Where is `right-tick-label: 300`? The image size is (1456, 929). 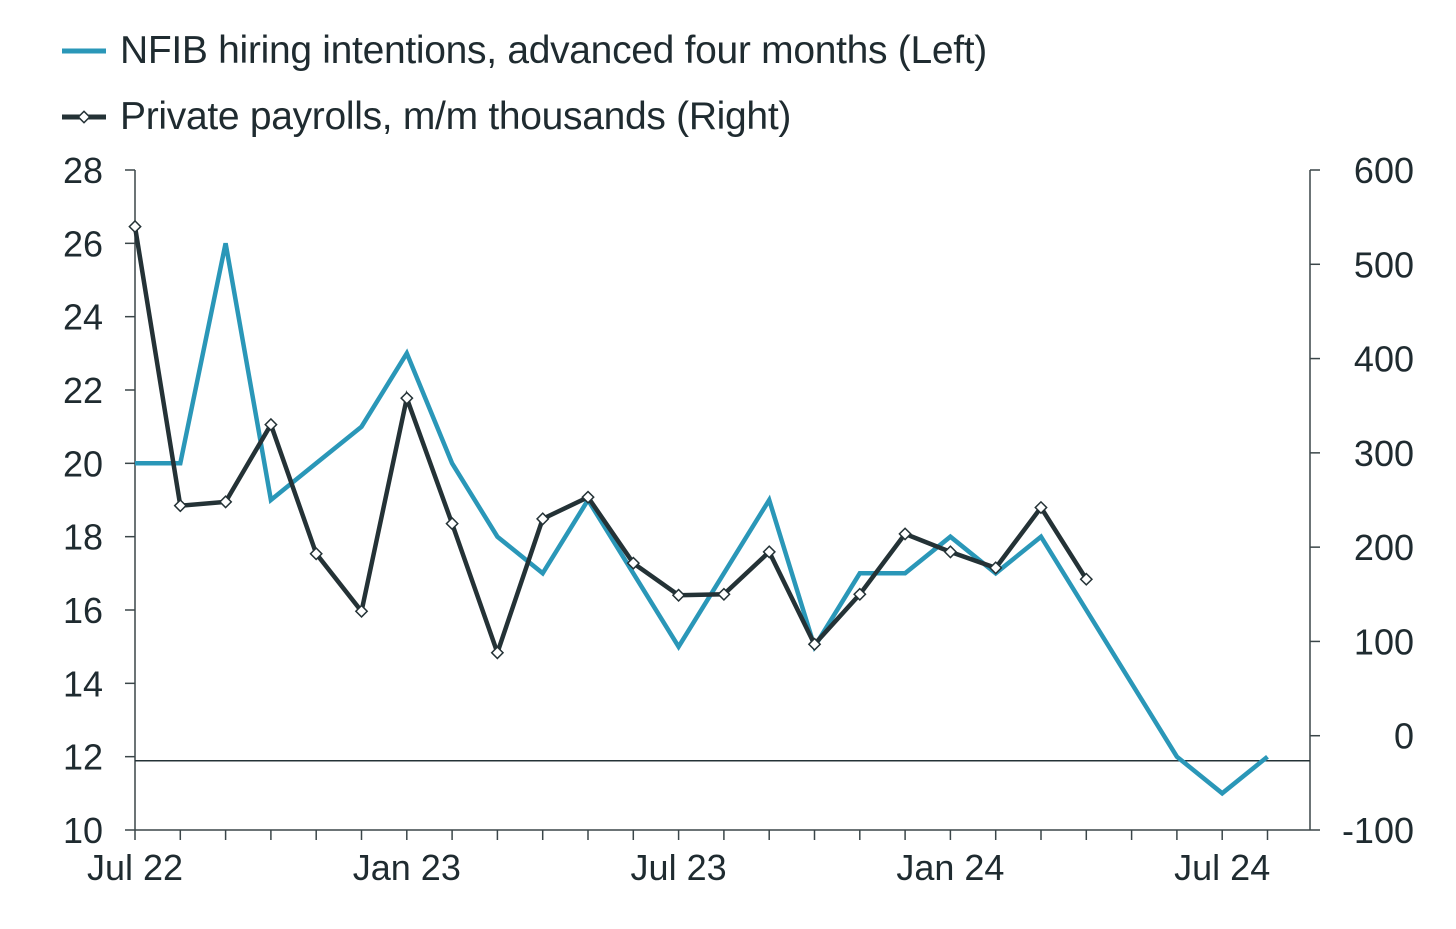
right-tick-label: 300 is located at coordinates (1384, 453).